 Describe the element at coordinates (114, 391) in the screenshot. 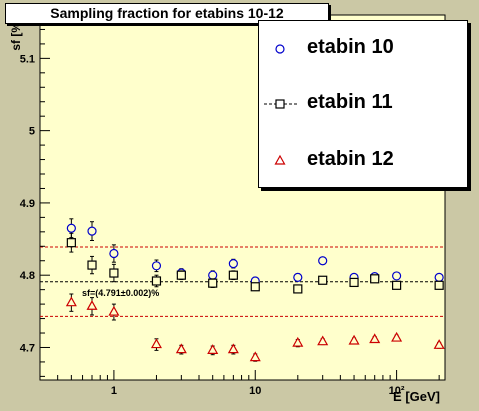

I see `x-tick-label: 1` at that location.